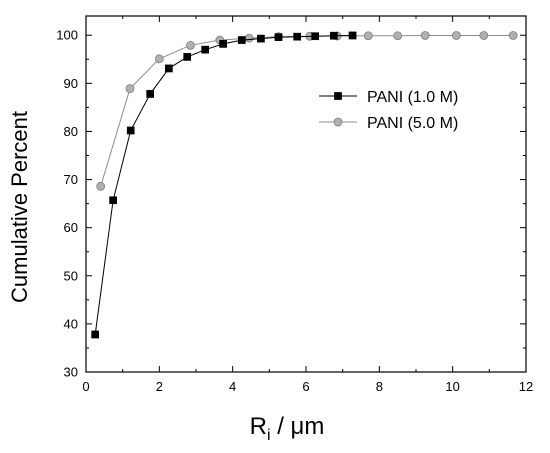 The image size is (550, 453). What do you see at coordinates (412, 97) in the screenshot?
I see `legend-label-pani-1m: PANI (1.0 M)` at bounding box center [412, 97].